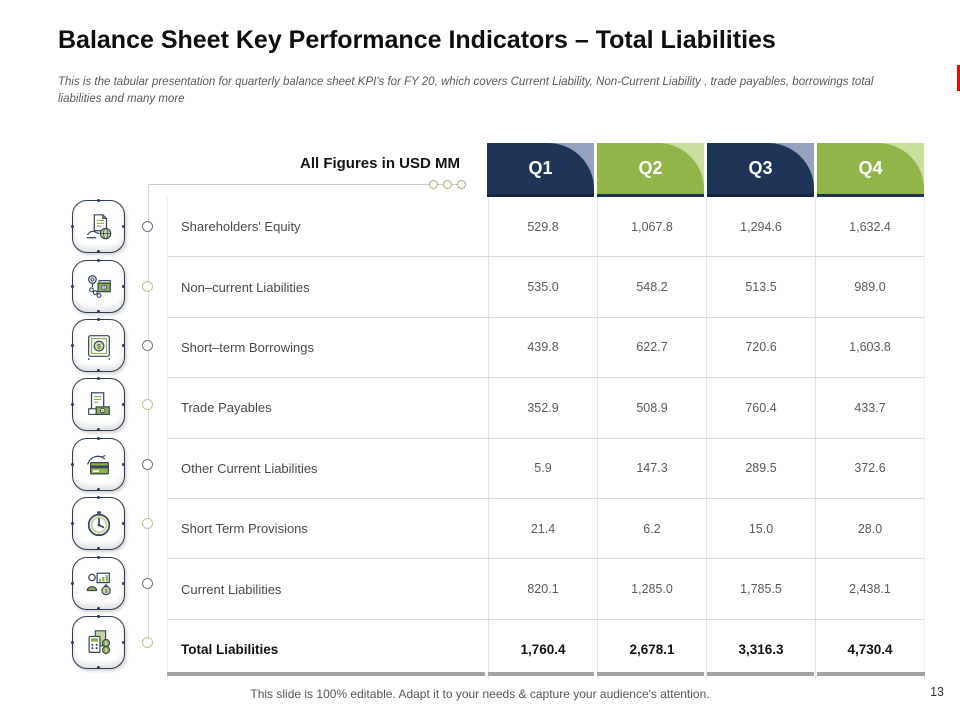  What do you see at coordinates (937, 692) in the screenshot?
I see `page-number: 13` at bounding box center [937, 692].